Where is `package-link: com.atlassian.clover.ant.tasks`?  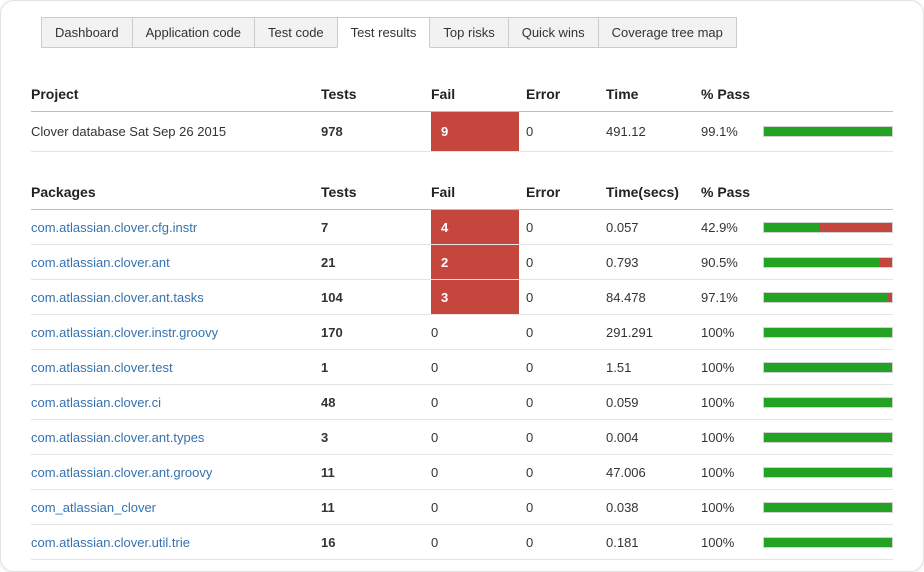 package-link: com.atlassian.clover.ant.tasks is located at coordinates (117, 297).